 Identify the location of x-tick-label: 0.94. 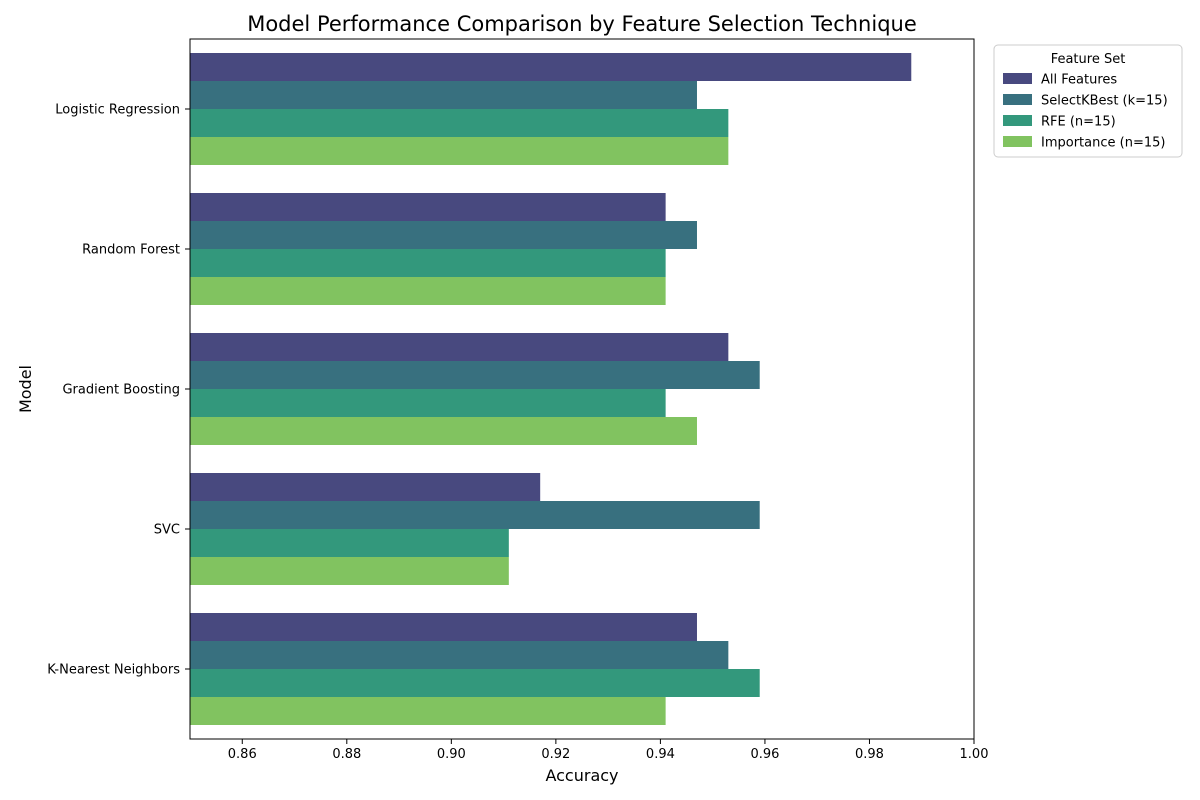
(660, 754).